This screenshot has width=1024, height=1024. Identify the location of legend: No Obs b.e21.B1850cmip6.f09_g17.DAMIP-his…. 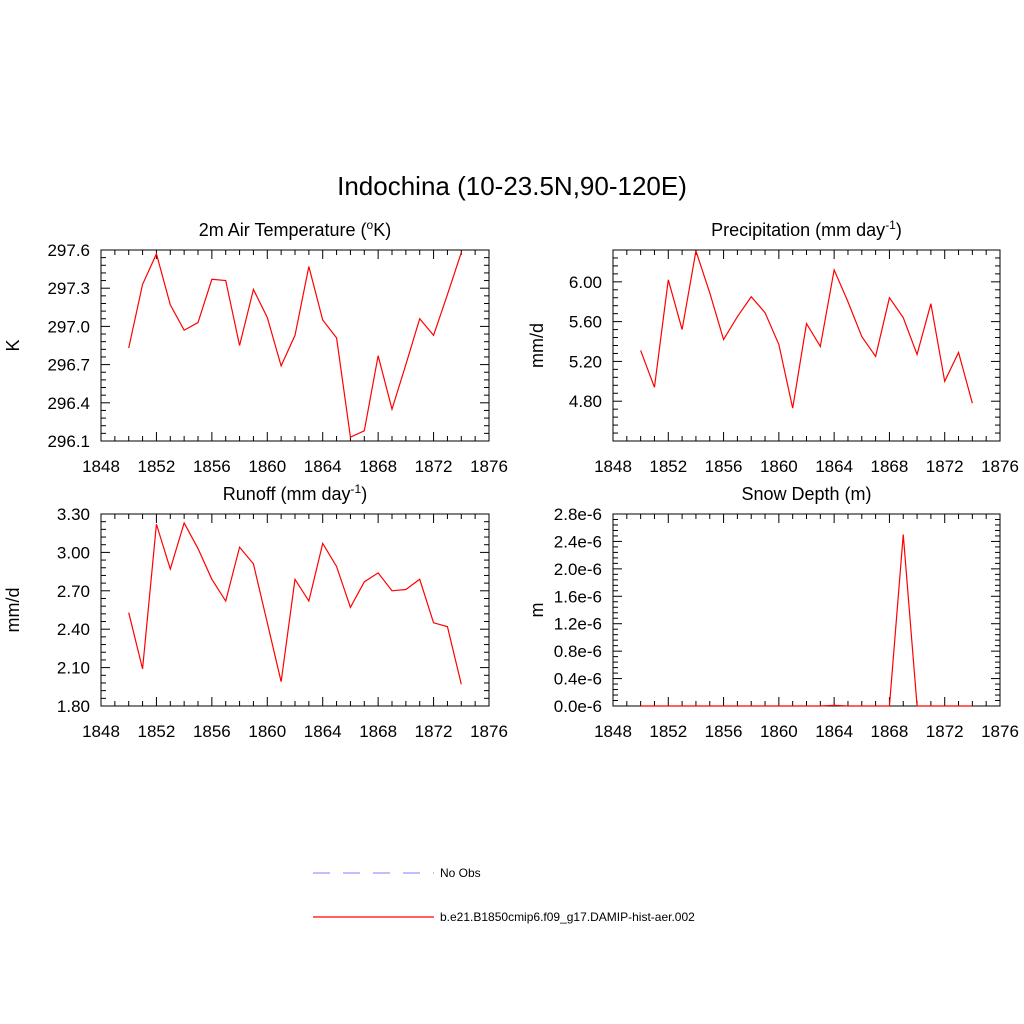
(504, 895).